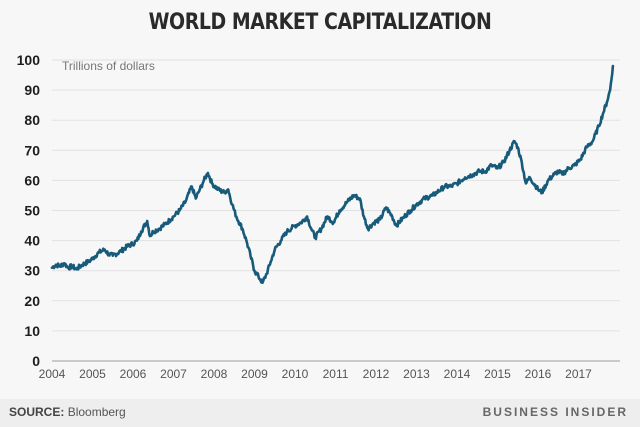 The width and height of the screenshot is (640, 427). Describe the element at coordinates (37, 412) in the screenshot. I see `source-label: SOURCE:` at that location.